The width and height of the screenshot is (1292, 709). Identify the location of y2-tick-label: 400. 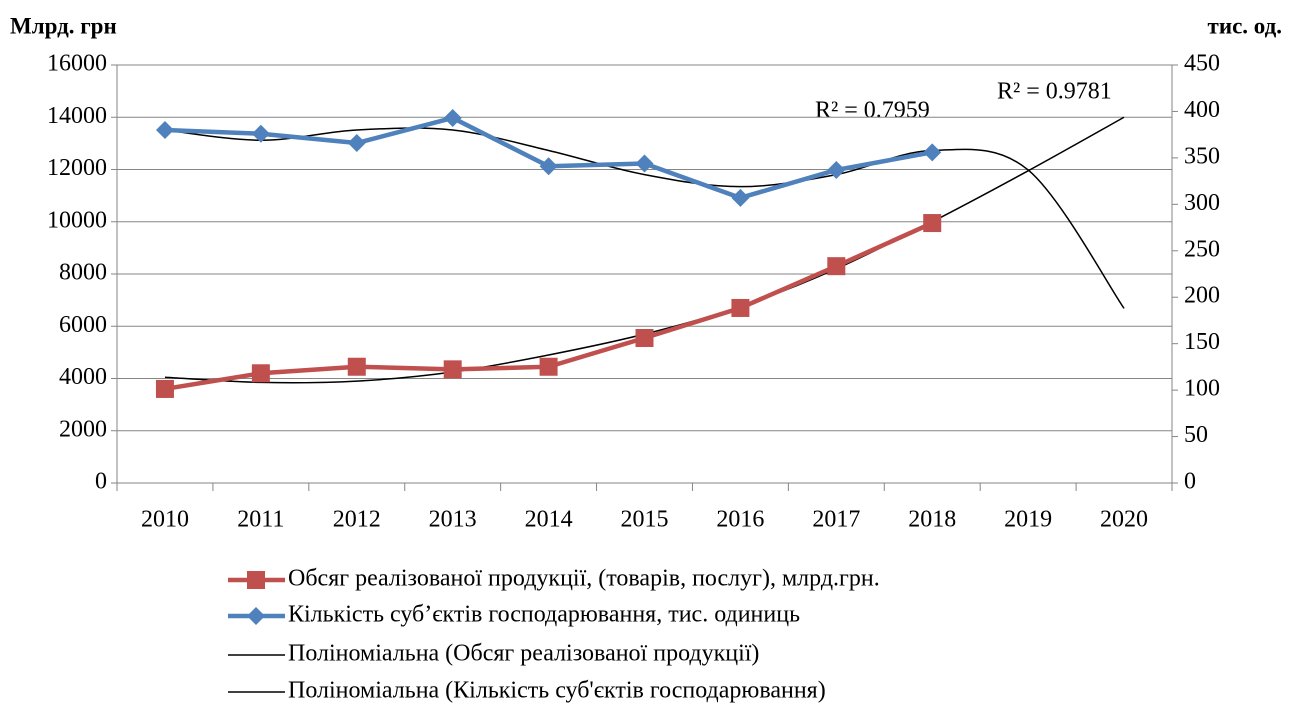
(1202, 110).